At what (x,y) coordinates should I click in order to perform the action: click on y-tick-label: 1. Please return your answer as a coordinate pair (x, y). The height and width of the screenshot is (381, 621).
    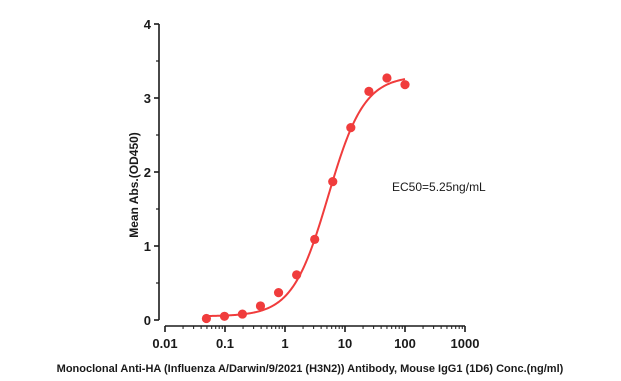
    Looking at the image, I should click on (147, 246).